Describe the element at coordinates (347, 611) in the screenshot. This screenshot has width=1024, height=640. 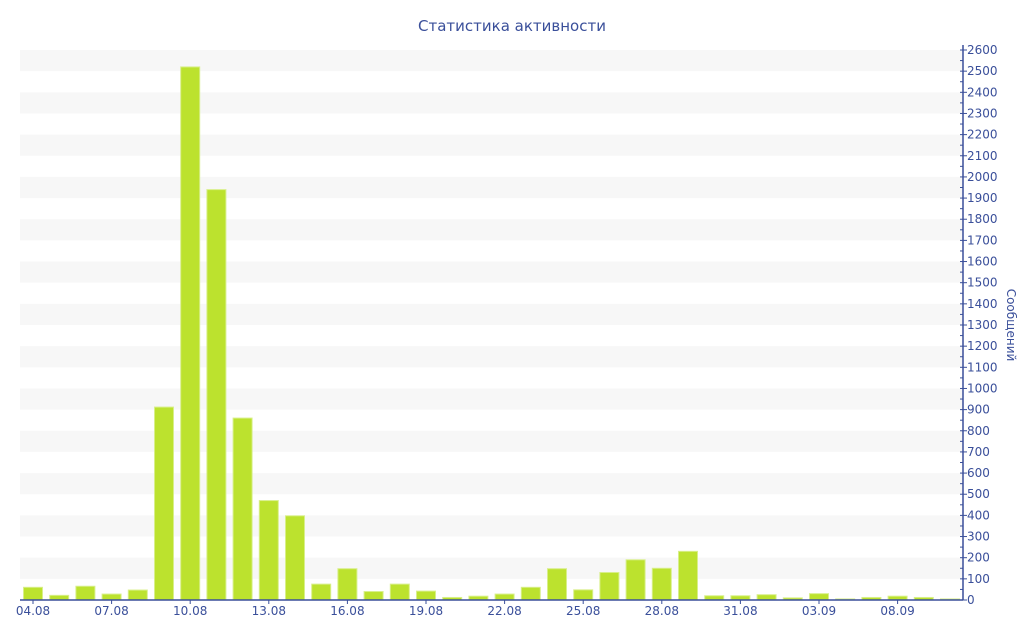
I see `x-tick-label: 16.08` at that location.